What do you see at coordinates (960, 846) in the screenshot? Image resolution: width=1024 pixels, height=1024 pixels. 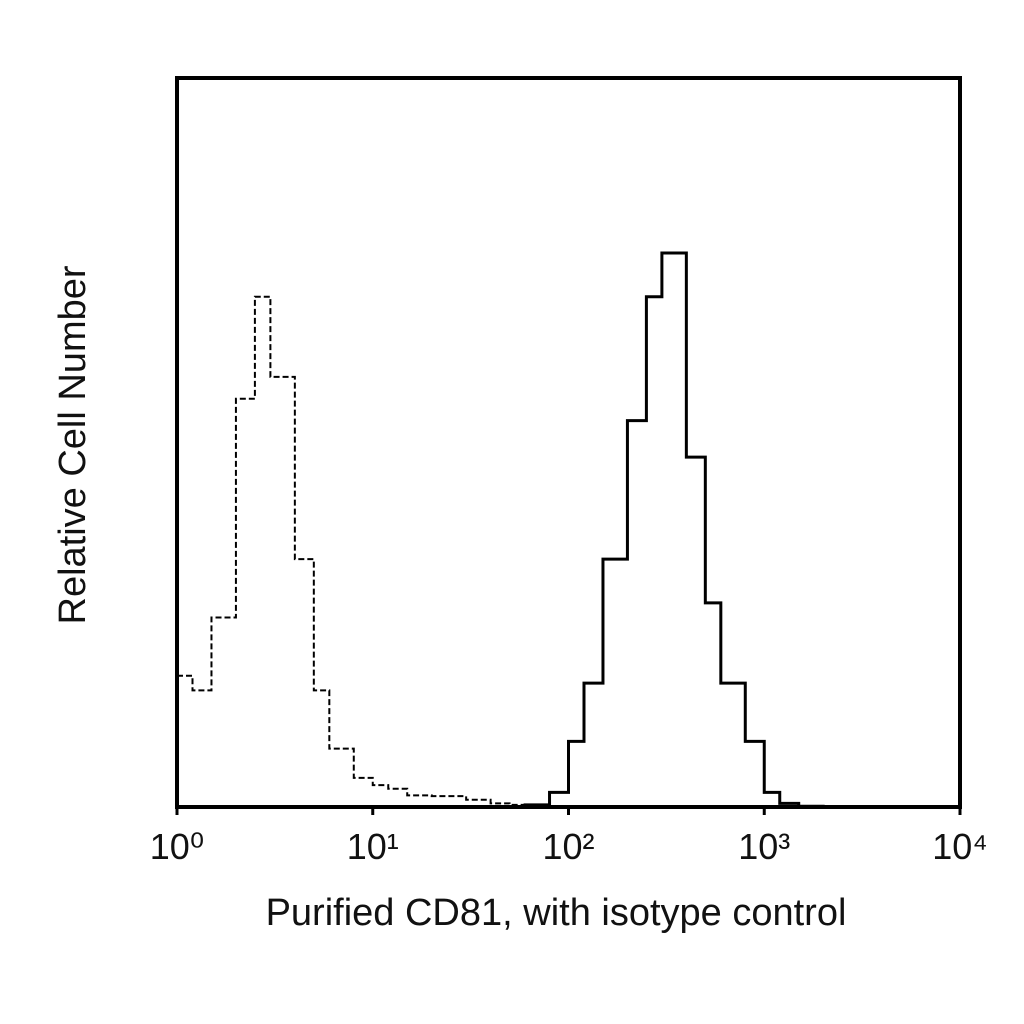 I see `x-tick-label: 10⁴` at bounding box center [960, 846].